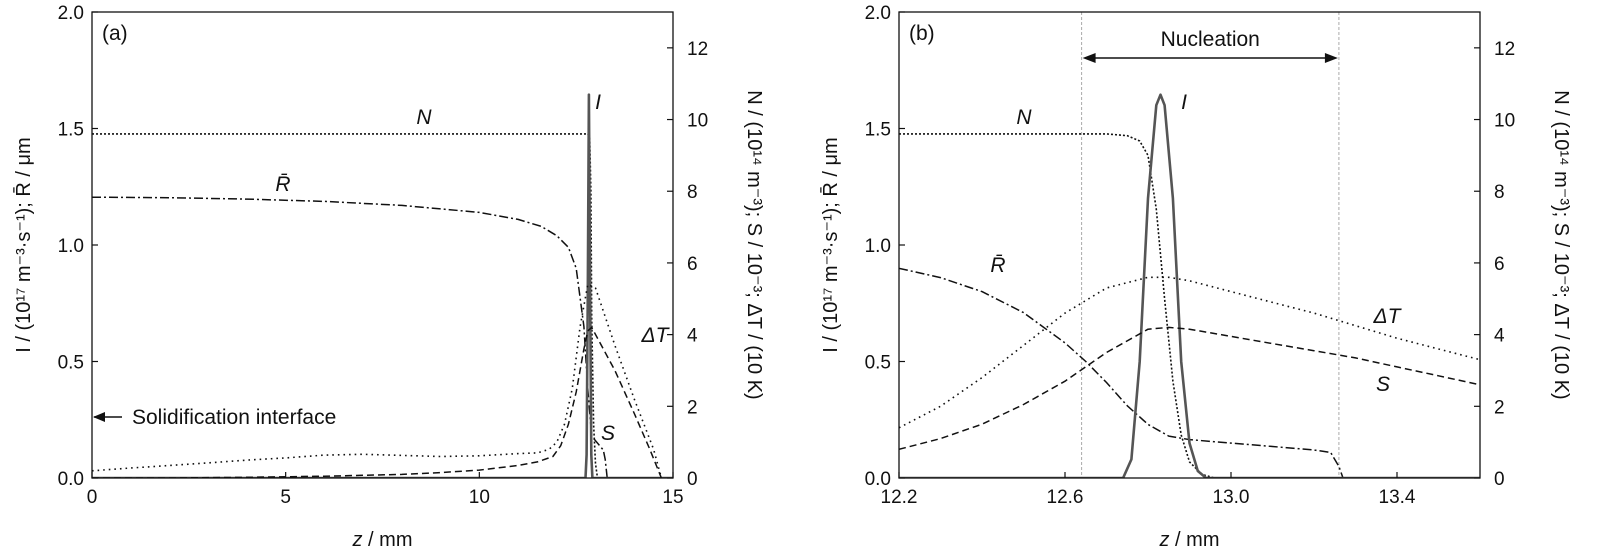  What do you see at coordinates (285, 497) in the screenshot?
I see `x-tick-label: 5` at bounding box center [285, 497].